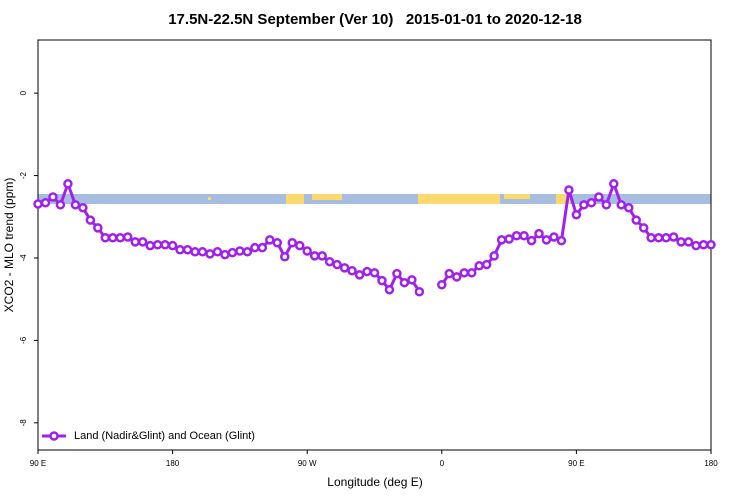 The width and height of the screenshot is (750, 500). What do you see at coordinates (442, 463) in the screenshot?
I see `x-tick-label: 0` at bounding box center [442, 463].